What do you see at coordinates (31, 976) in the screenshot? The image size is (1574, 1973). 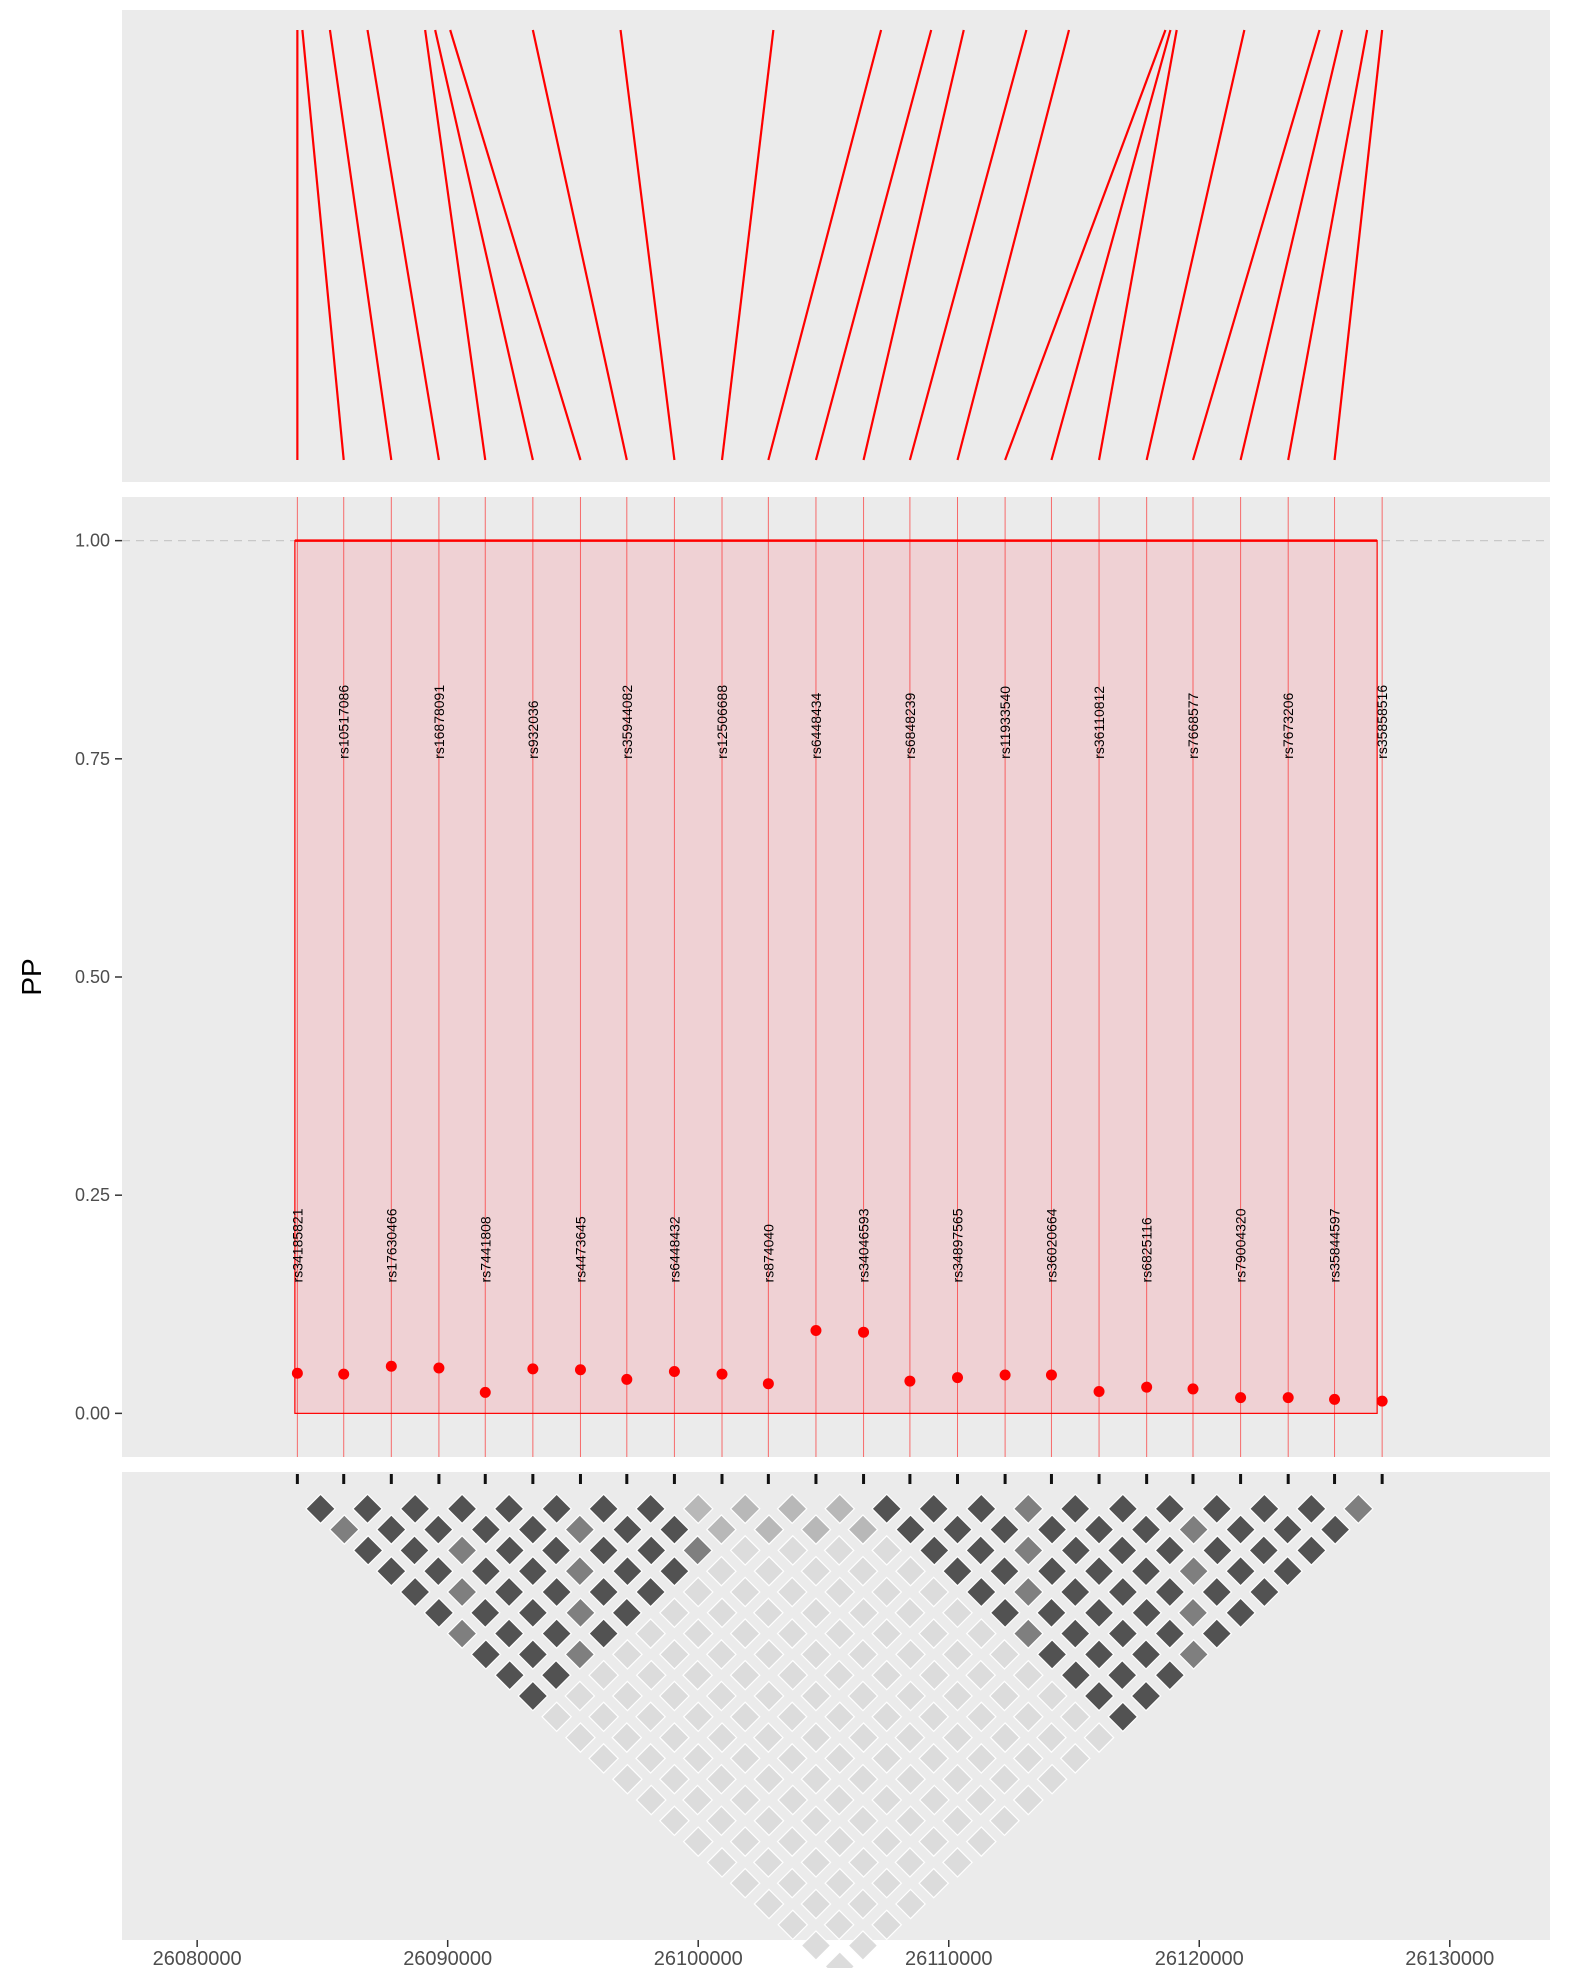 I see `y-axis-title: PP` at bounding box center [31, 976].